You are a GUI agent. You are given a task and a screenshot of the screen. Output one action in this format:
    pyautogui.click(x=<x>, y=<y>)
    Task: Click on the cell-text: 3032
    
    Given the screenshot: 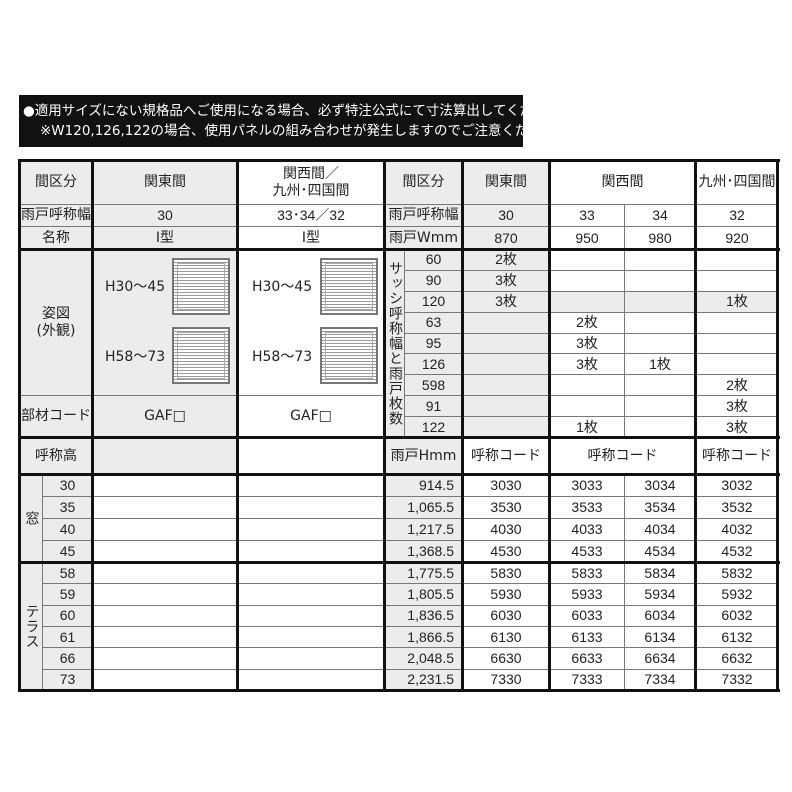 What is the action you would take?
    pyautogui.click(x=737, y=485)
    